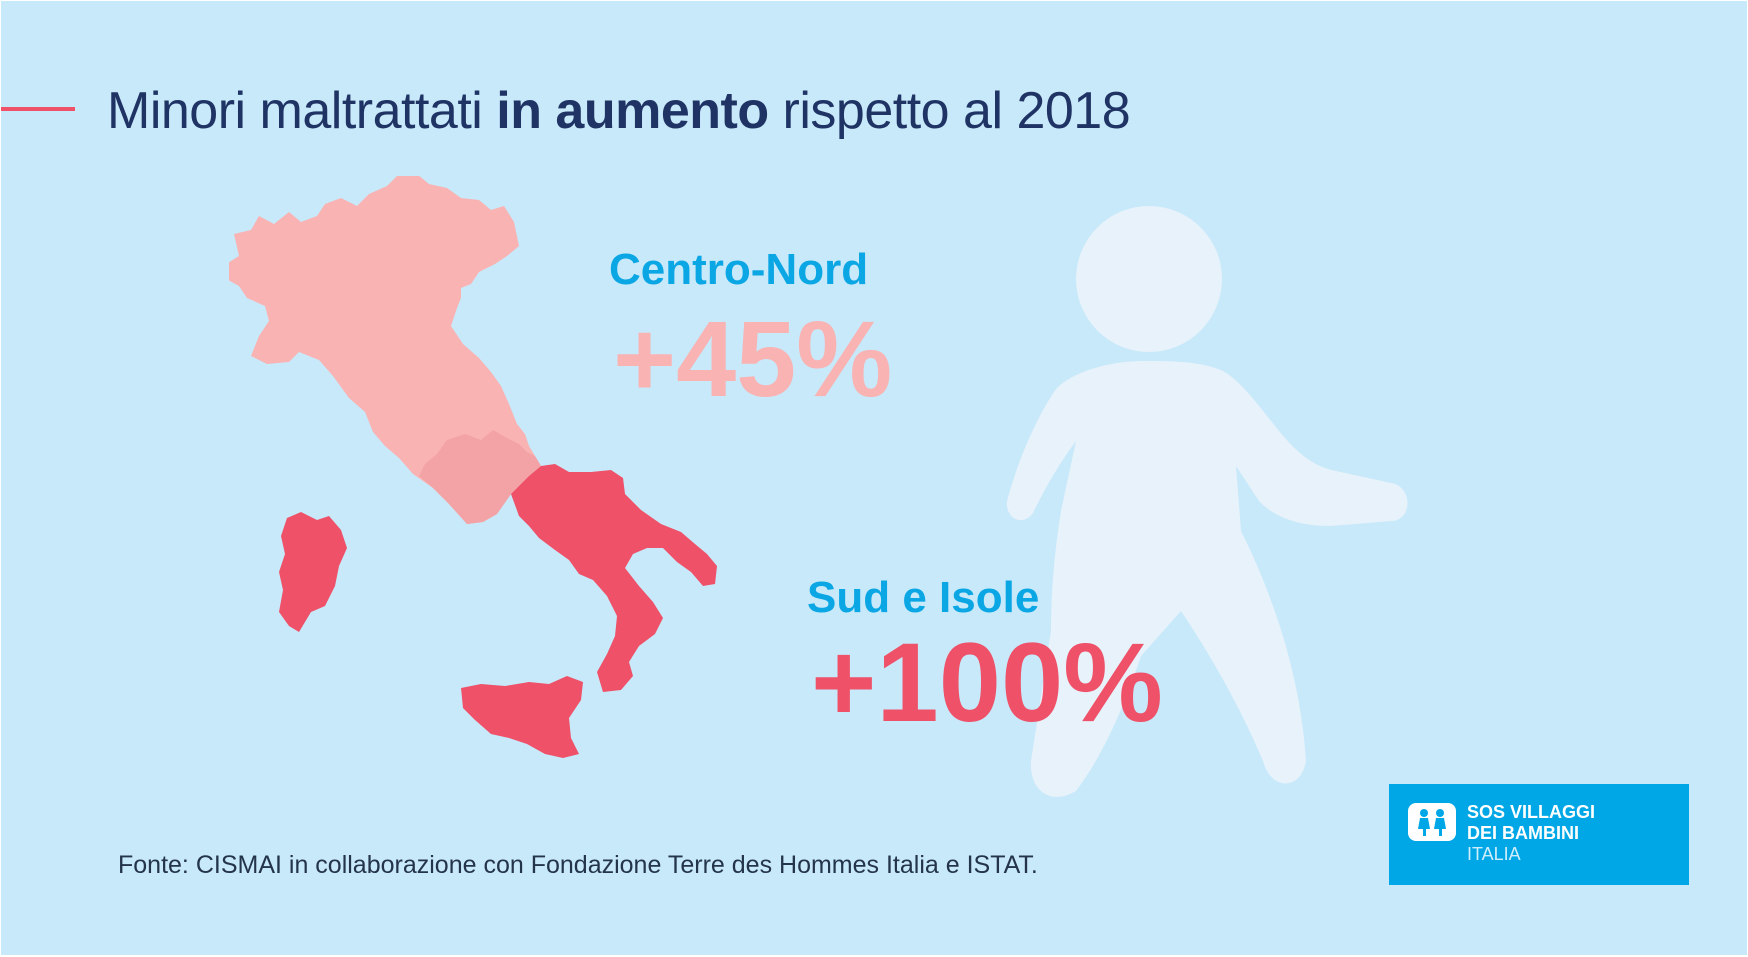 The width and height of the screenshot is (1748, 957). What do you see at coordinates (498, 611) in the screenshot?
I see `map-sud` at bounding box center [498, 611].